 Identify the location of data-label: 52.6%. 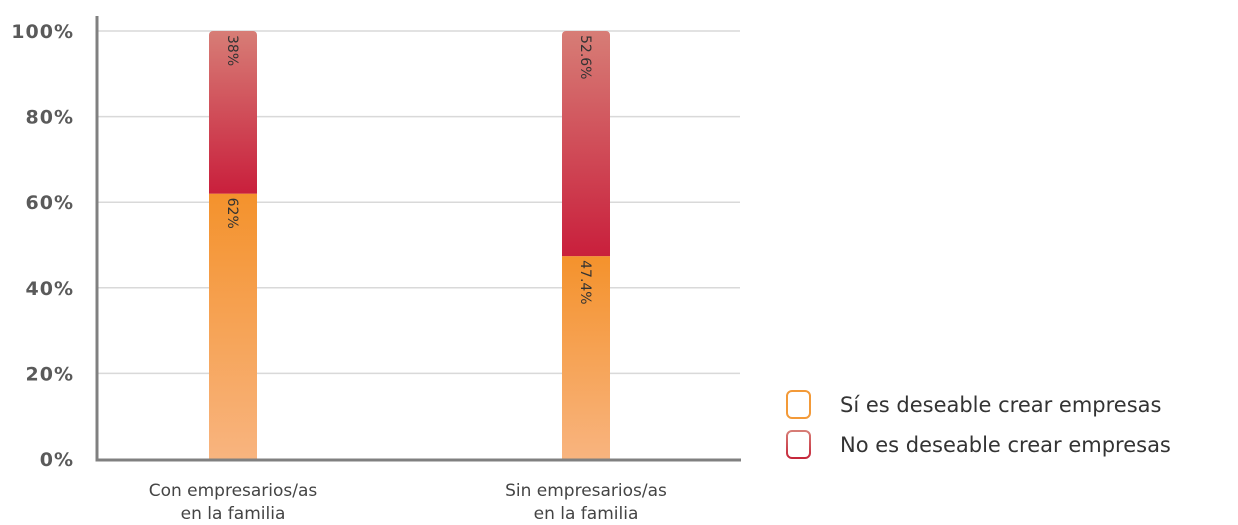
(585, 57).